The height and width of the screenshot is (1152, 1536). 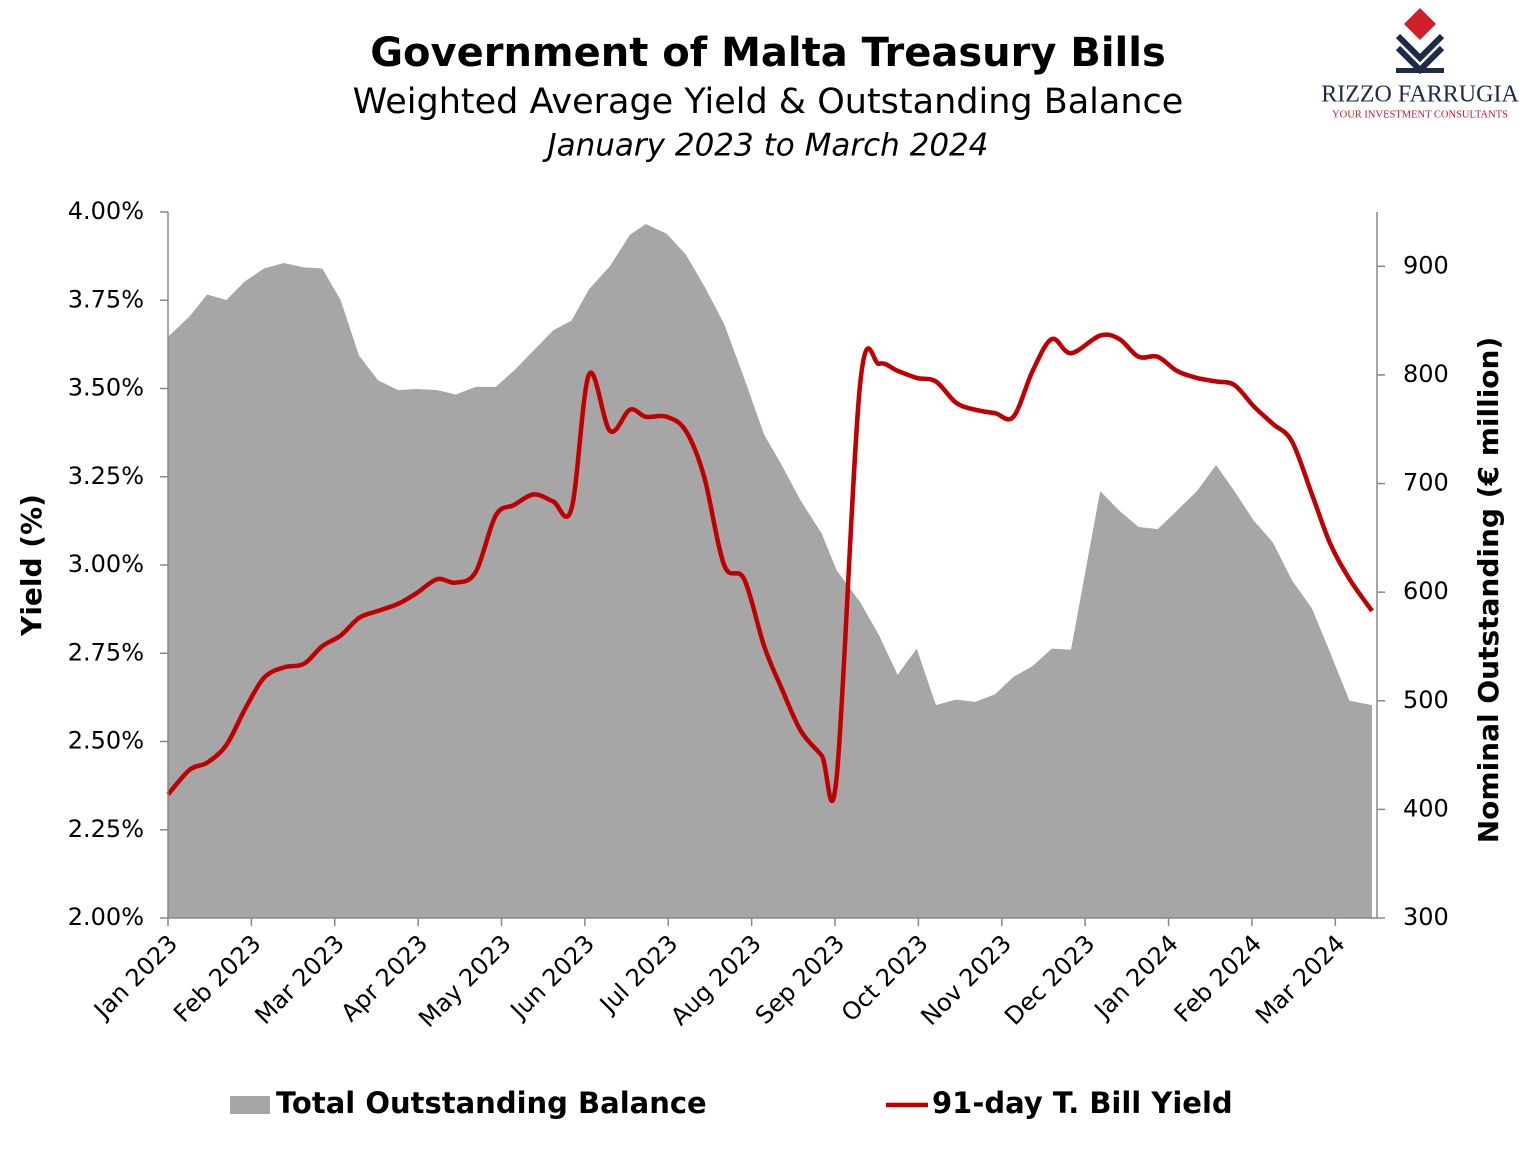 What do you see at coordinates (1488, 590) in the screenshot?
I see `y2-axis-title: Nominal Outstanding (€ million)` at bounding box center [1488, 590].